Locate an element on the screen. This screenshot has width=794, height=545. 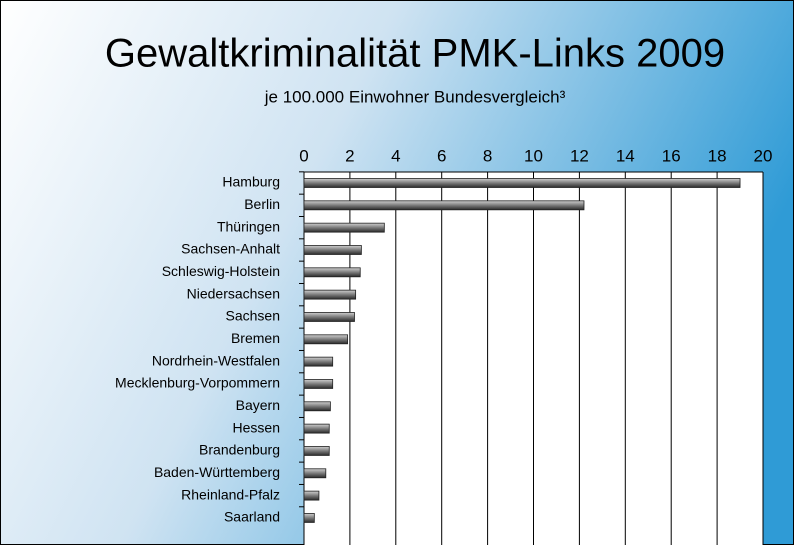
y-tick-label: Sachsen-Anhalt is located at coordinates (230, 249).